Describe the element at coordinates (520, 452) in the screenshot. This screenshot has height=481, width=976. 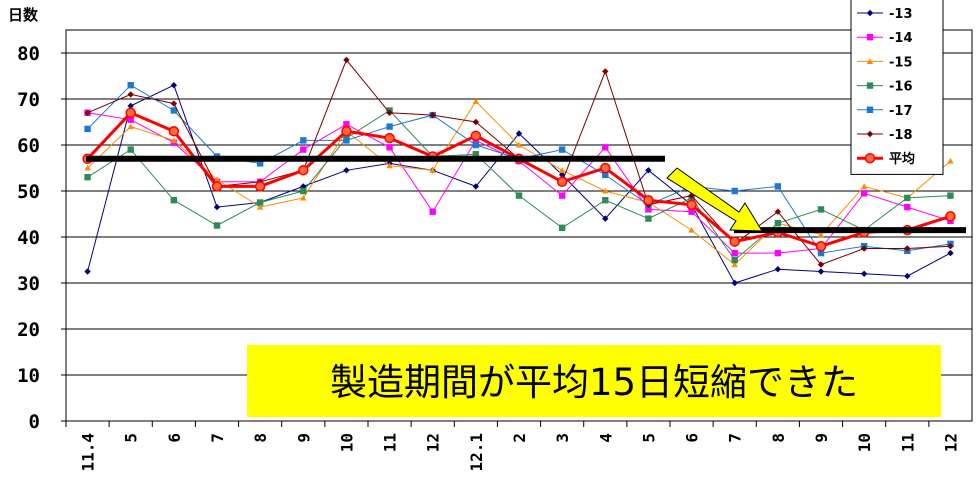
I see `x-tick-labels: 11.4 5 6 7 8 9 10 11 12 12.1 2 3 4 5 6 7 8 9 10 11 12` at that location.